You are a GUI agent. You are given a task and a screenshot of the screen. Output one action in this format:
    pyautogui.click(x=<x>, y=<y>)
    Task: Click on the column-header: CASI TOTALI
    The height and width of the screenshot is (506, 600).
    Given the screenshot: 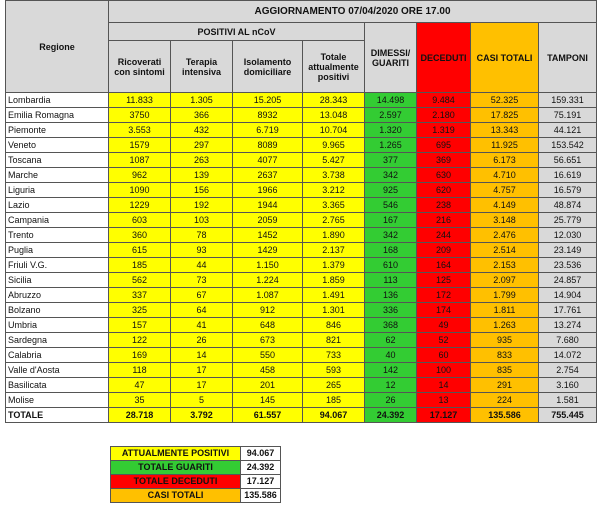 What is the action you would take?
    pyautogui.click(x=504, y=57)
    